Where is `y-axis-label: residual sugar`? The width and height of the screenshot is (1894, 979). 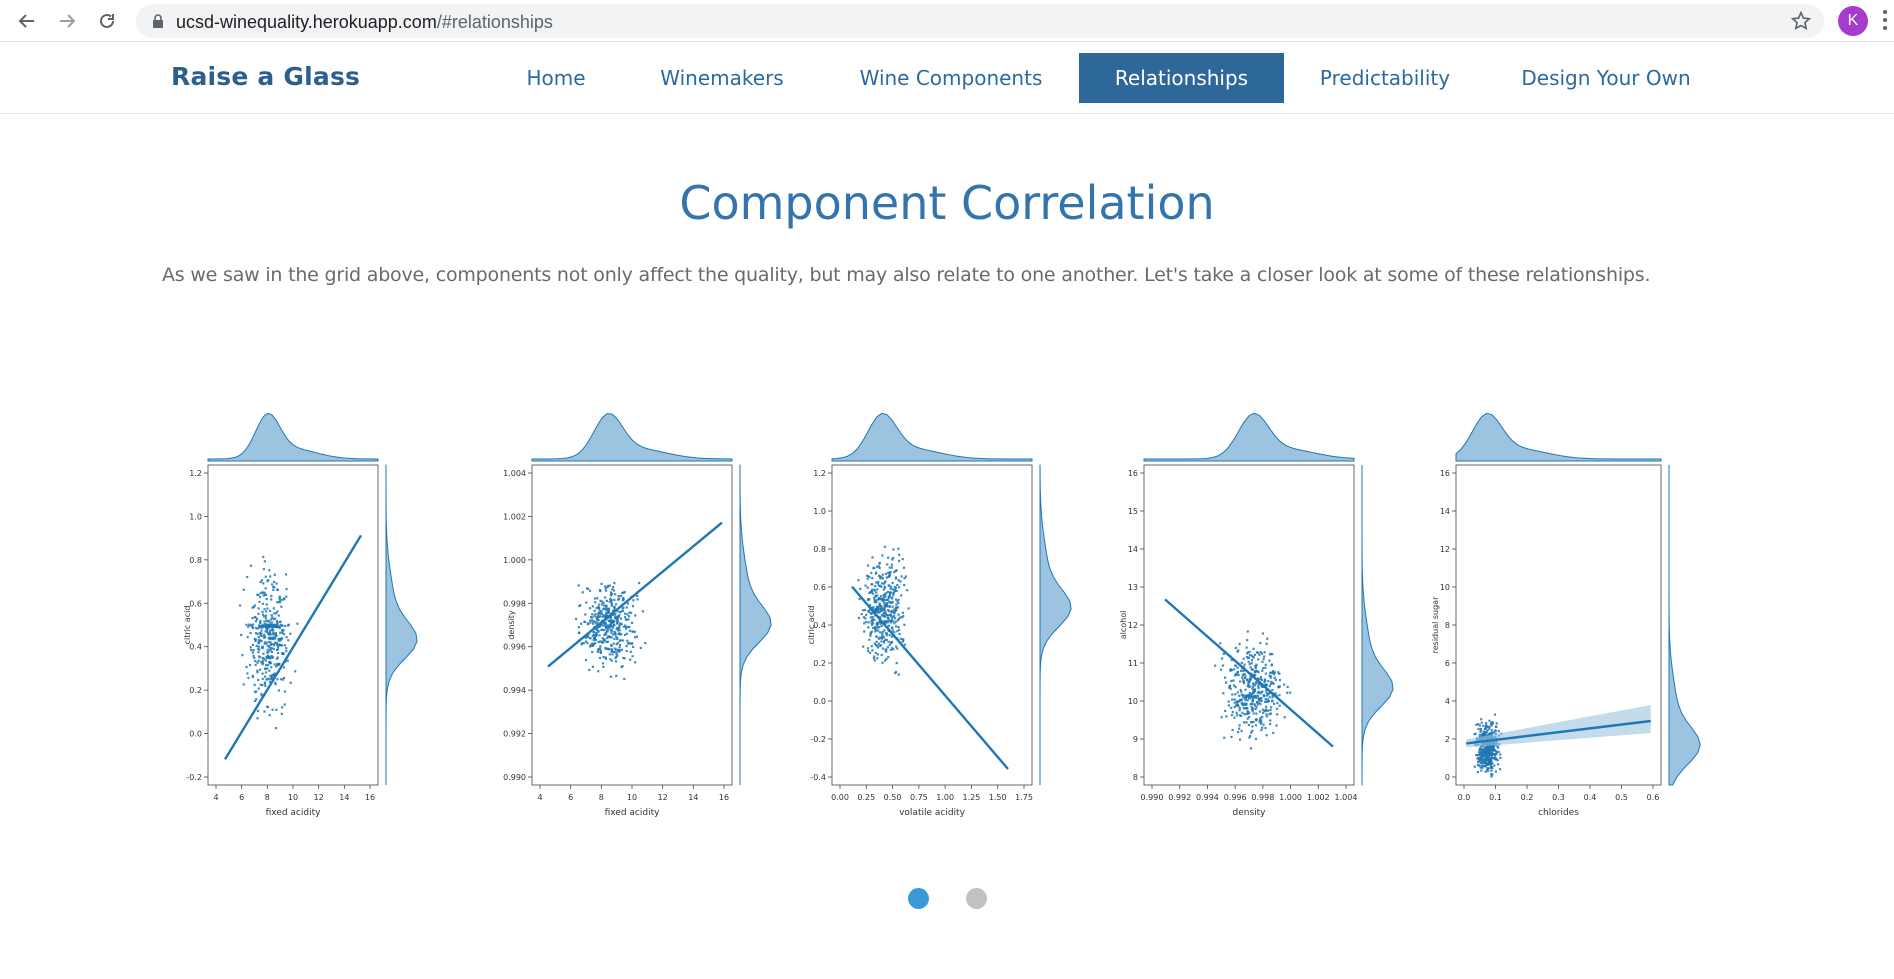
y-axis-label: residual sugar is located at coordinates (1435, 624).